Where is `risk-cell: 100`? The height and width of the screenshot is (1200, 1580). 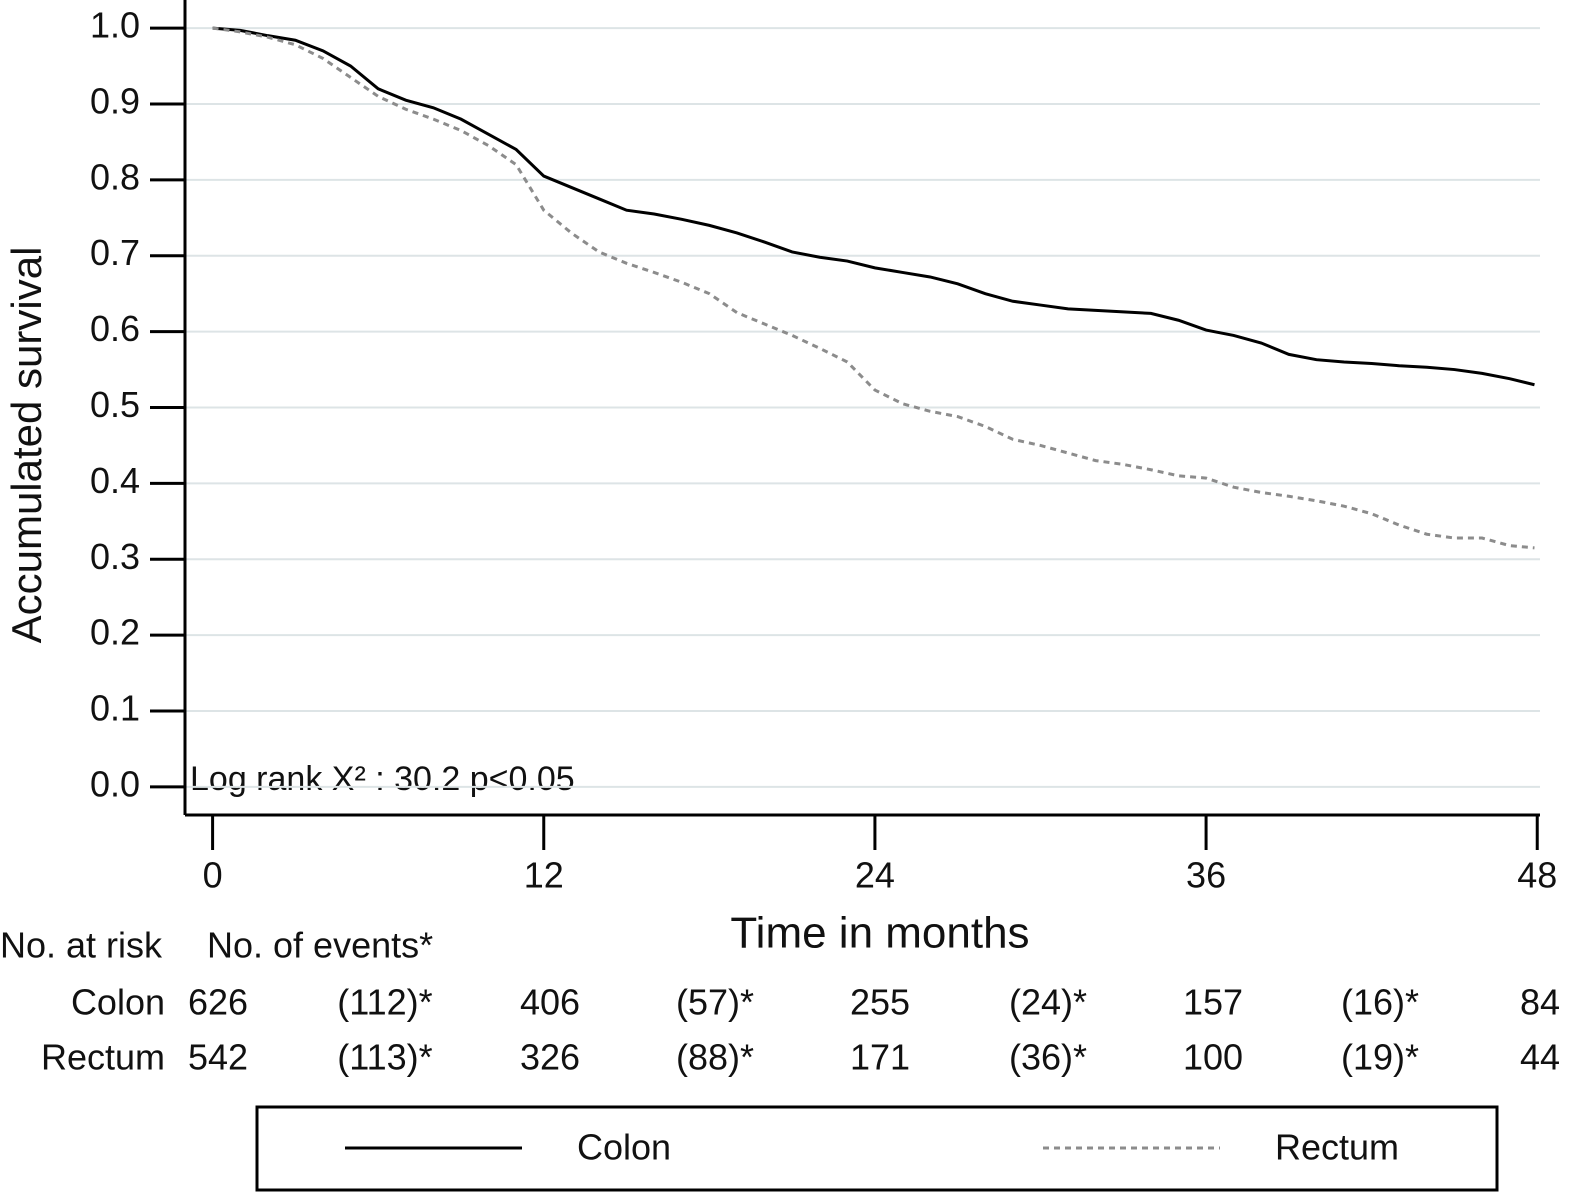 risk-cell: 100 is located at coordinates (1213, 1057).